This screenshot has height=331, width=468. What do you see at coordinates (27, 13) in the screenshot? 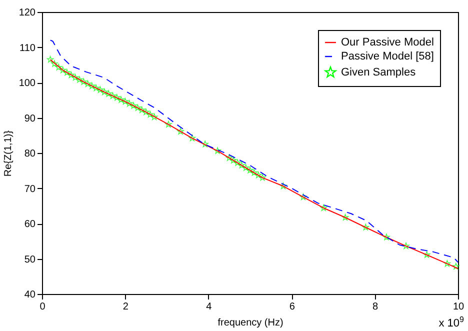
I see `y-tick-label: 120` at bounding box center [27, 13].